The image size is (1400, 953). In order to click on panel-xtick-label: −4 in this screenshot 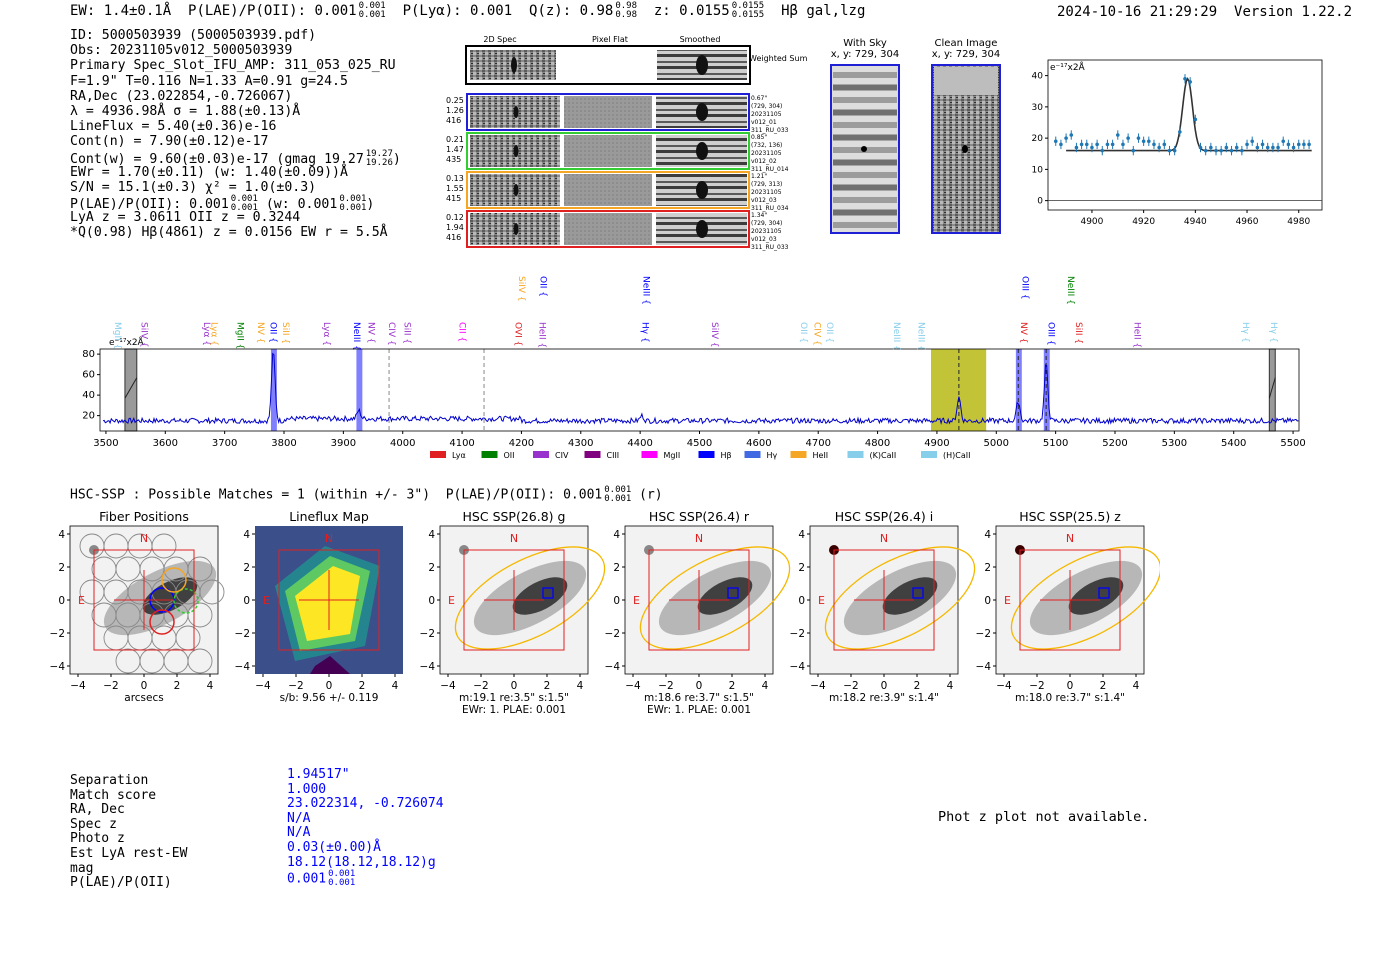, I will do `click(448, 686)`.